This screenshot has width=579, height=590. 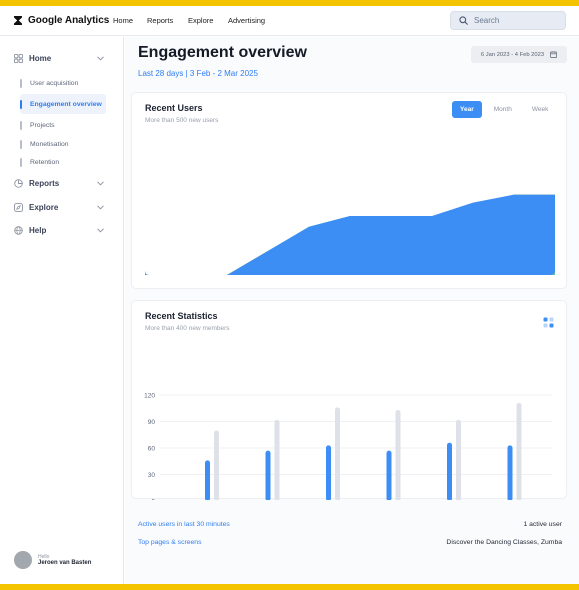 I want to click on date-range-picker: 6 Jan 2023 - 4 Feb 2023, so click(x=519, y=54).